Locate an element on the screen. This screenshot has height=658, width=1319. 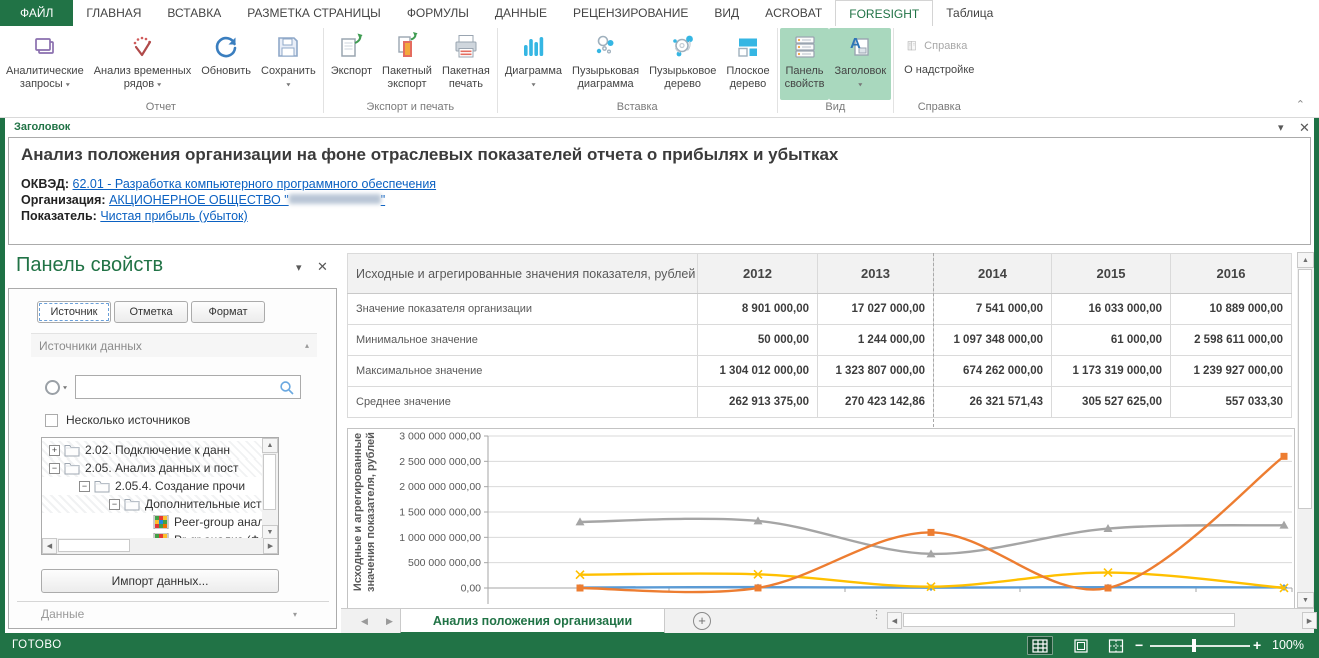
value-cell: 262 913 375,00 is located at coordinates (757, 402).